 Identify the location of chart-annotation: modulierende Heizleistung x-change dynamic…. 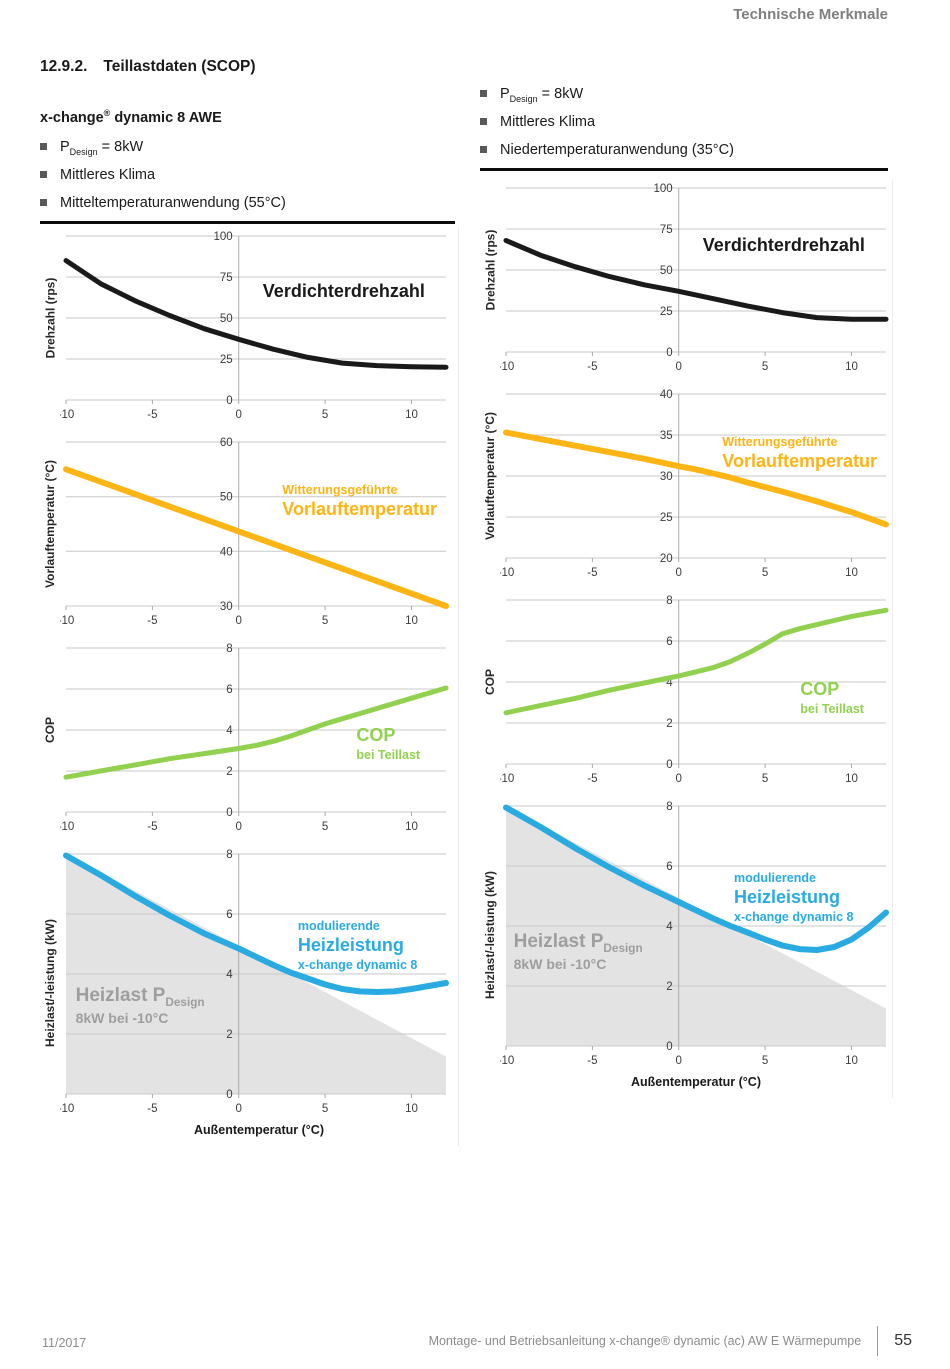
(357, 945).